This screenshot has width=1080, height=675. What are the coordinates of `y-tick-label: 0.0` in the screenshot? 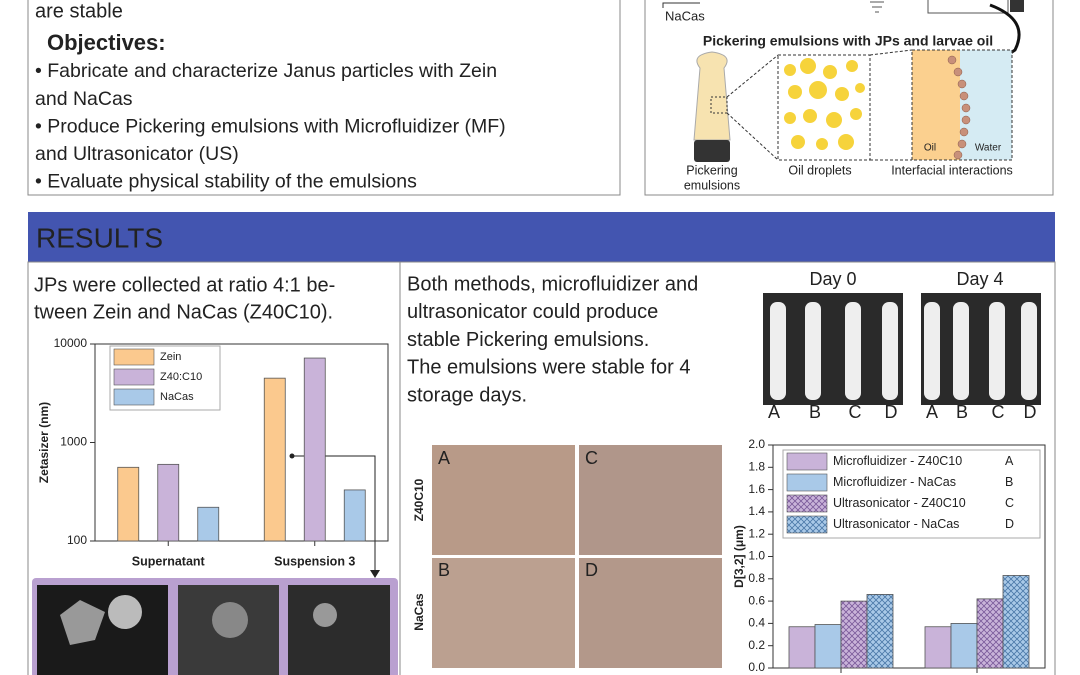 It's located at (756, 667).